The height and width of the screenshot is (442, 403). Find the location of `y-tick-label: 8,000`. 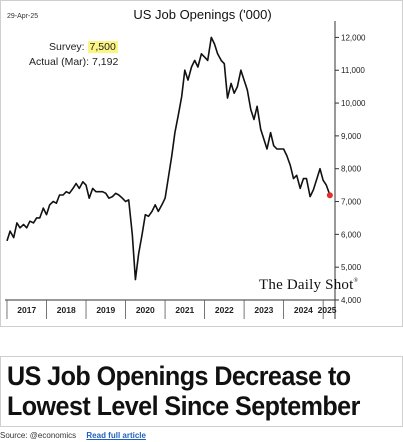

y-tick-label: 8,000 is located at coordinates (351, 169).